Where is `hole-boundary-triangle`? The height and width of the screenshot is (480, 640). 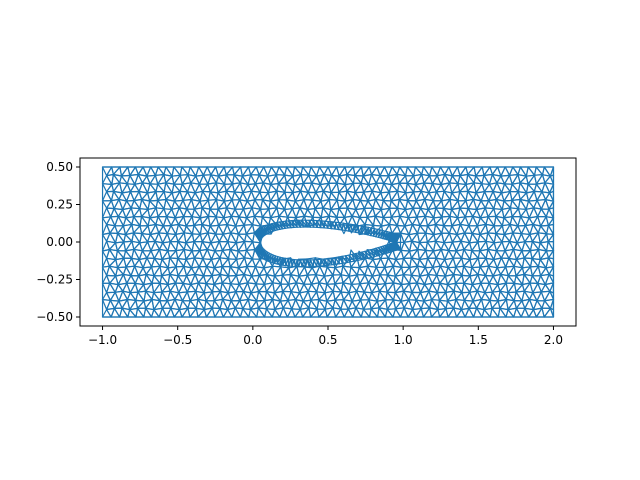
hole-boundary-triangle is located at coordinates (257, 246).